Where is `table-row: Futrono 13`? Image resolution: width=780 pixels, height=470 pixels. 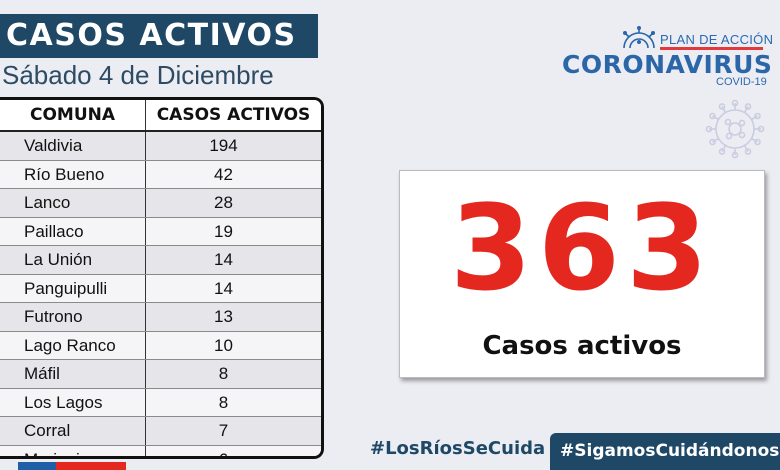
table-row: Futrono 13 is located at coordinates (160, 317).